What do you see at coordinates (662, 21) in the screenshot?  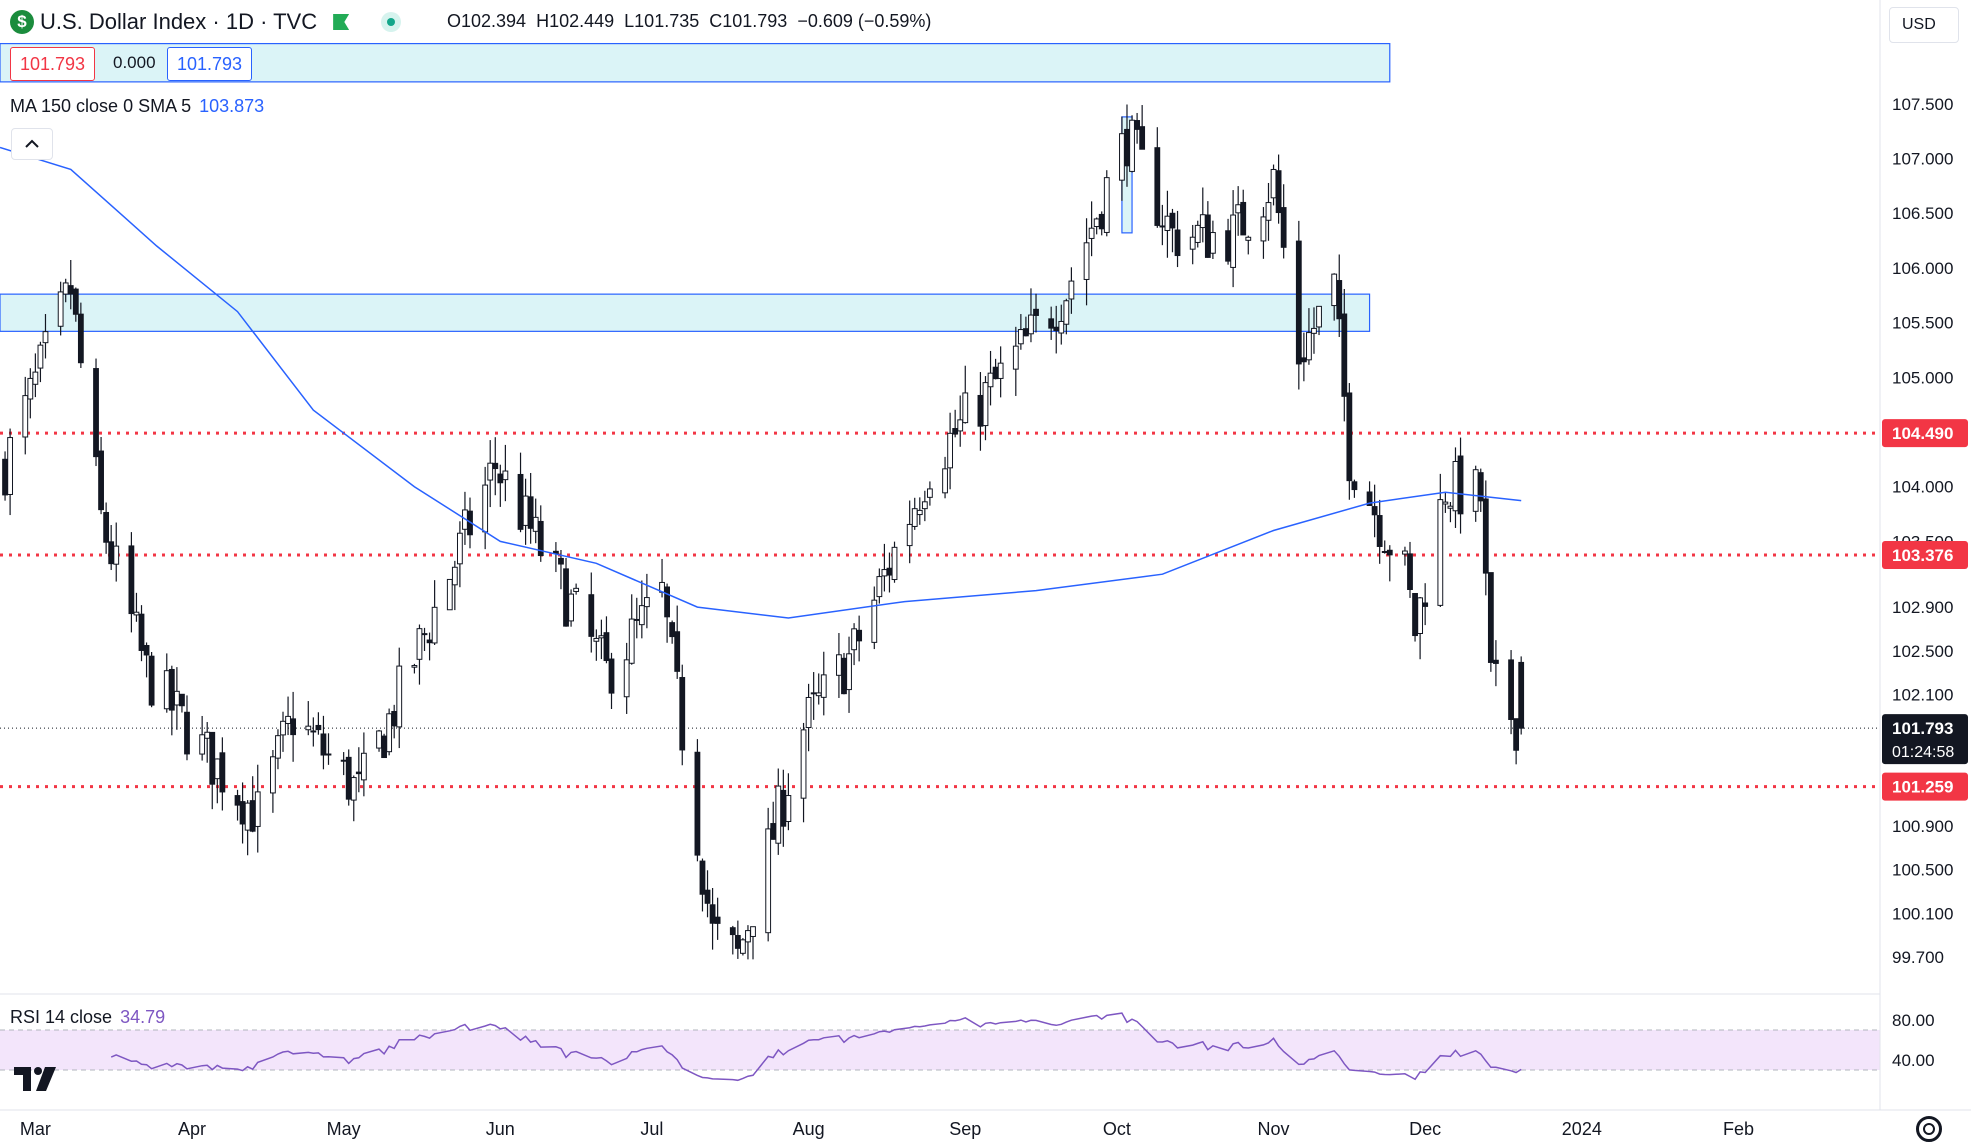 I see `low-value: L101.735` at bounding box center [662, 21].